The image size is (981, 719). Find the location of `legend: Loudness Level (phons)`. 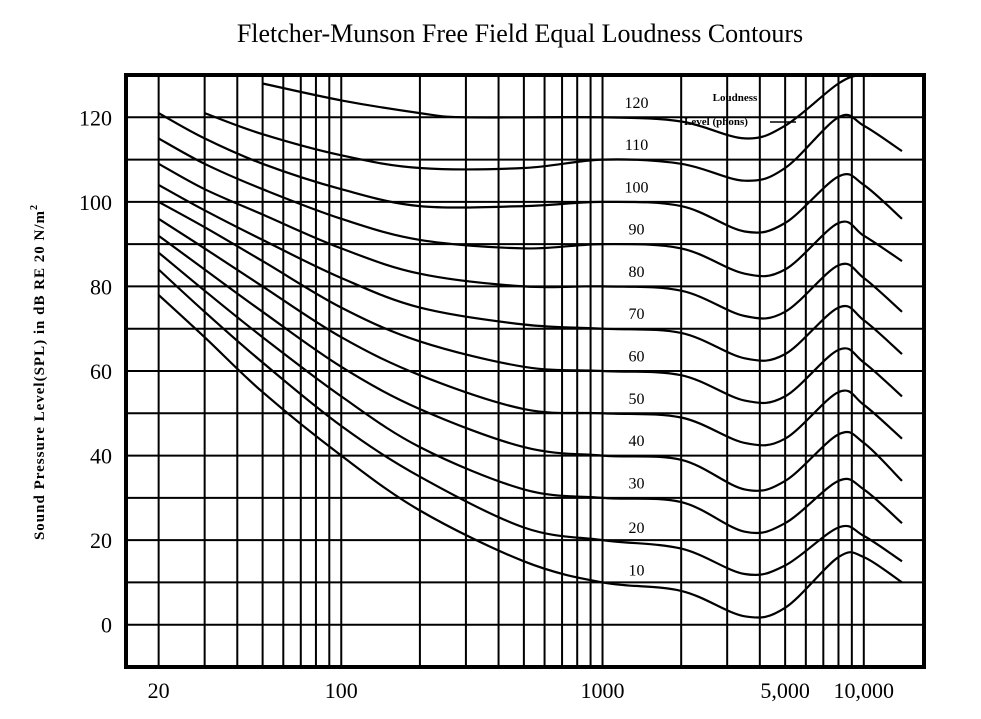

legend: Loudness Level (phons) is located at coordinates (740, 110).